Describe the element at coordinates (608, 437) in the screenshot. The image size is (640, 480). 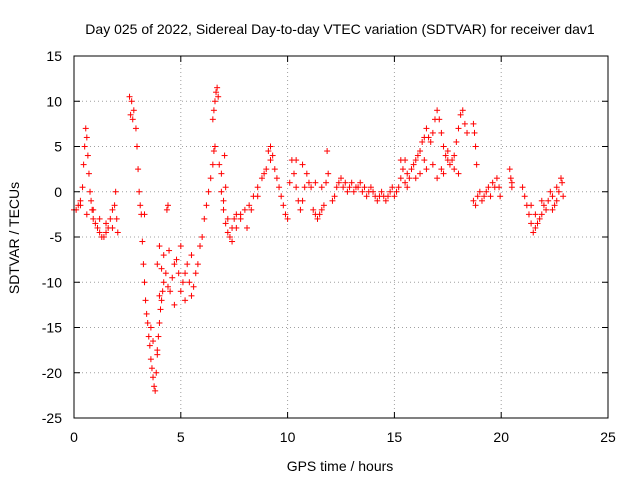
I see `x-tick-label: 25` at that location.